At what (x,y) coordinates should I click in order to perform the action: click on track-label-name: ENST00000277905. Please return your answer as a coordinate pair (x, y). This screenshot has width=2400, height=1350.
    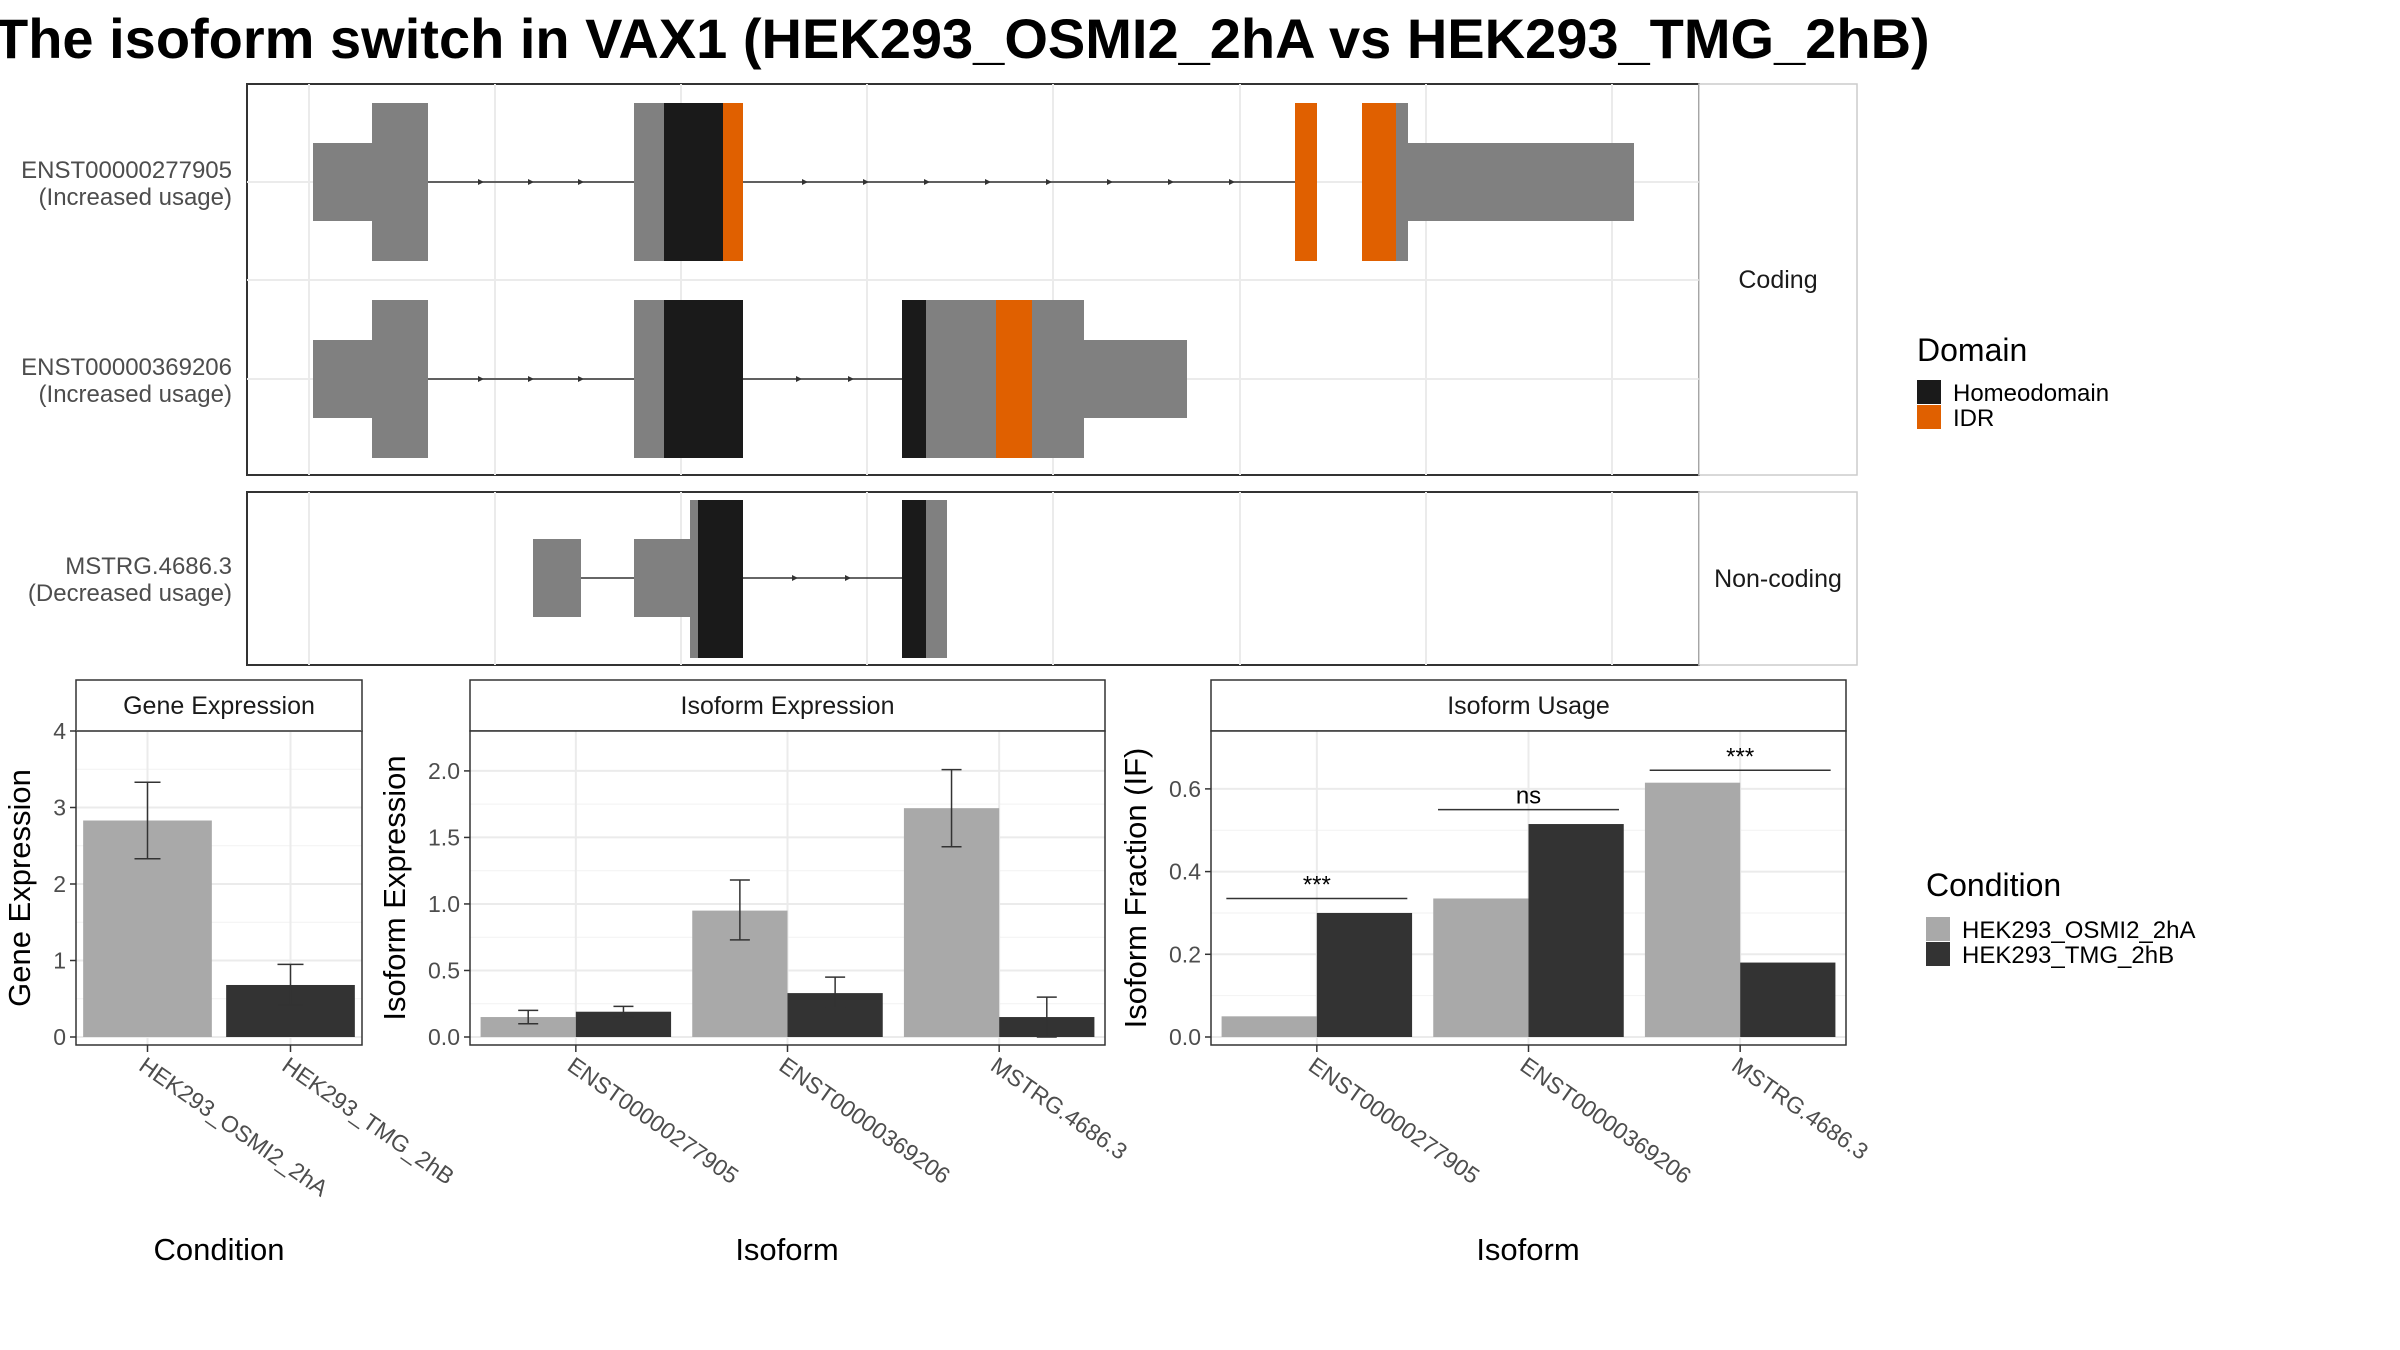
    Looking at the image, I should click on (126, 170).